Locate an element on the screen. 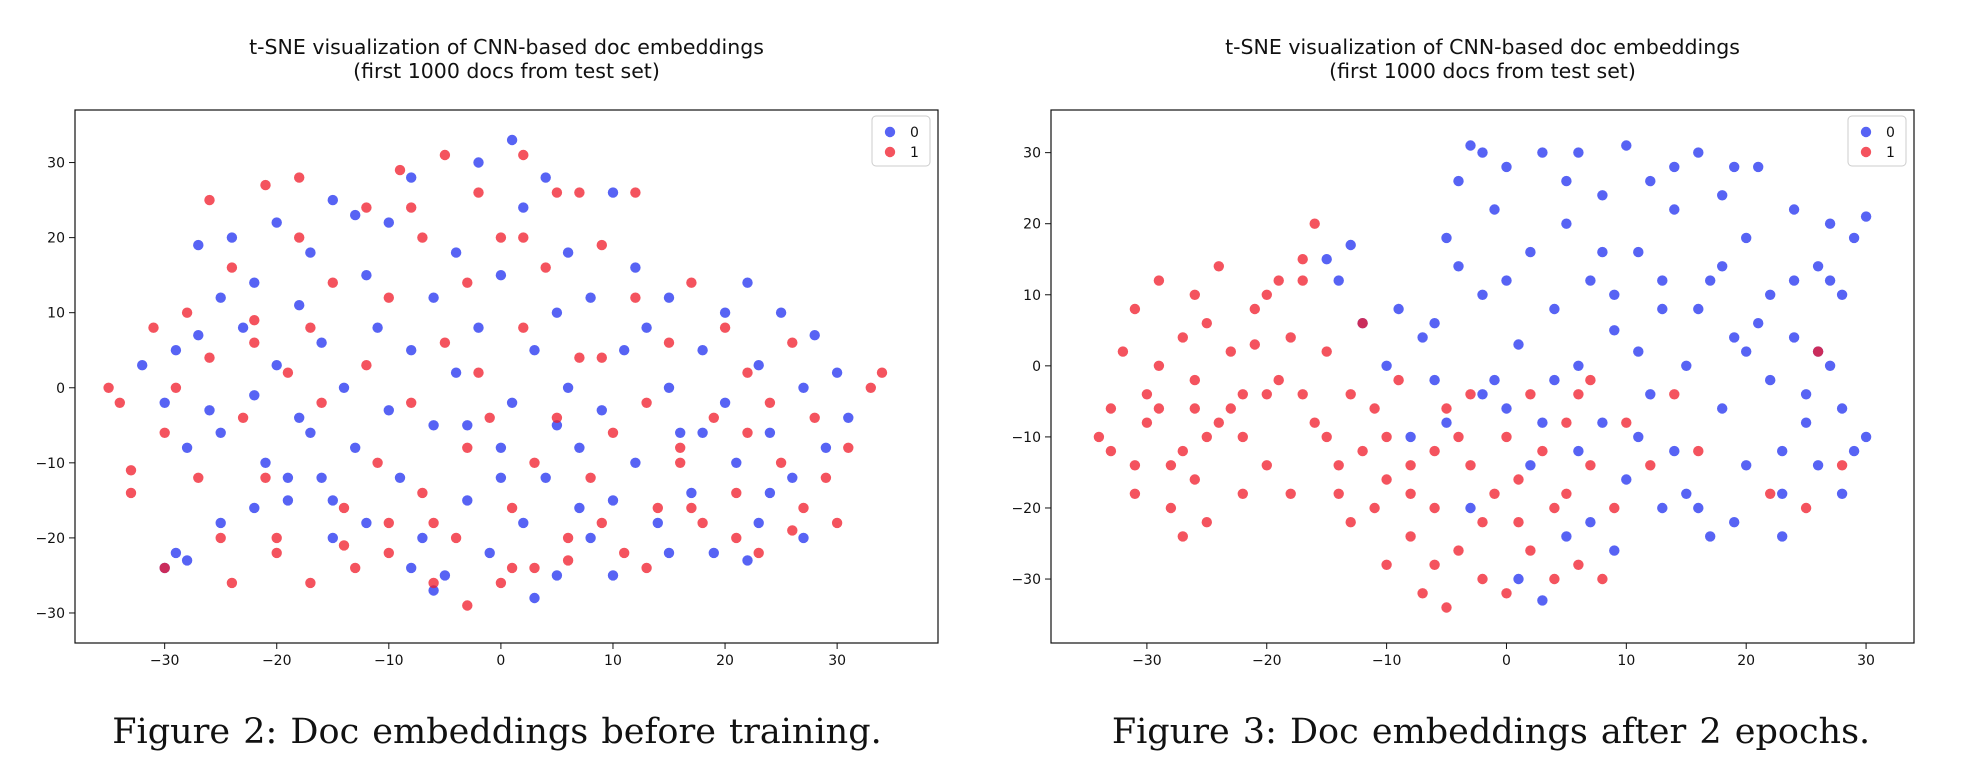  y-tick-label: 20 is located at coordinates (1032, 225).